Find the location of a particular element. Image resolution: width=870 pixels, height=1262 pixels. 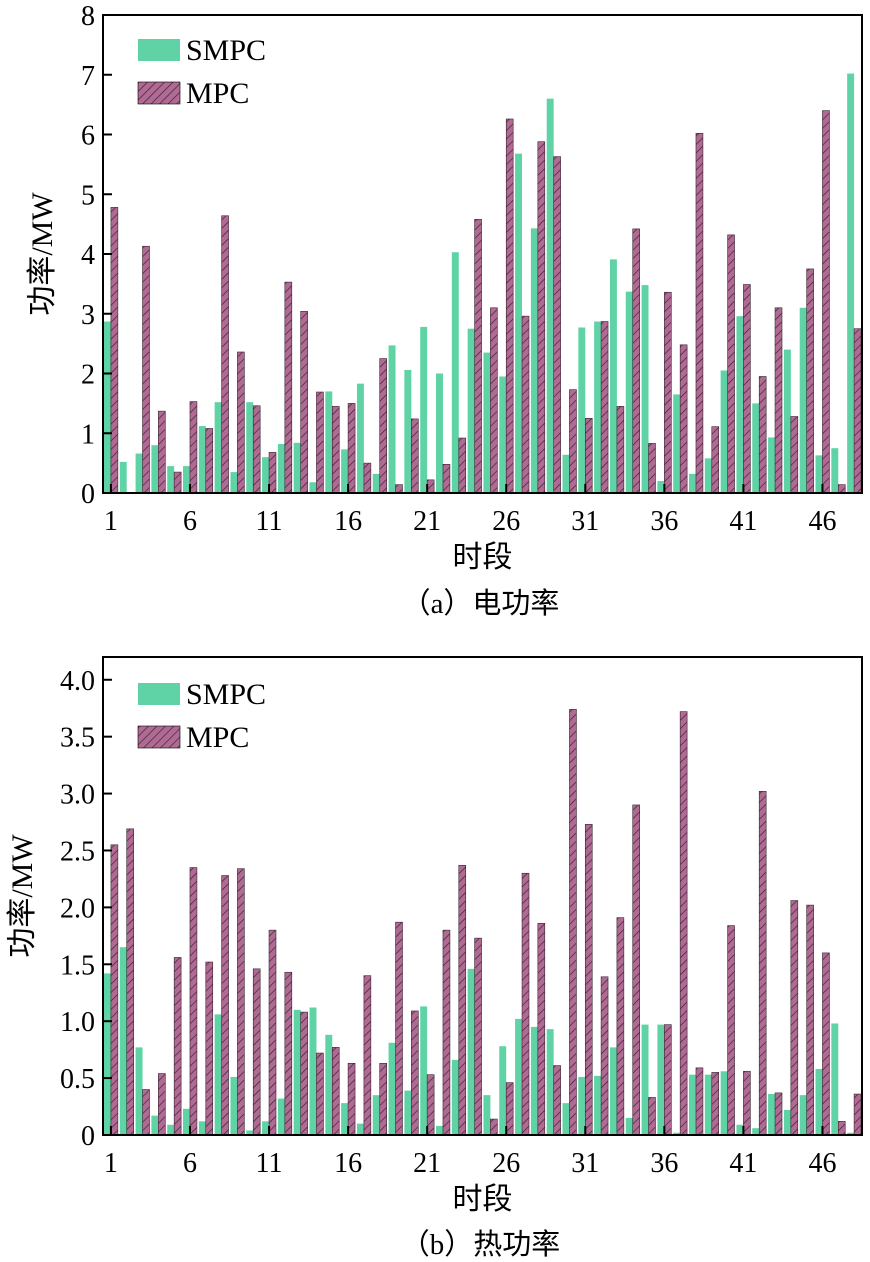

y-tick-label: 3 is located at coordinates (88, 315).